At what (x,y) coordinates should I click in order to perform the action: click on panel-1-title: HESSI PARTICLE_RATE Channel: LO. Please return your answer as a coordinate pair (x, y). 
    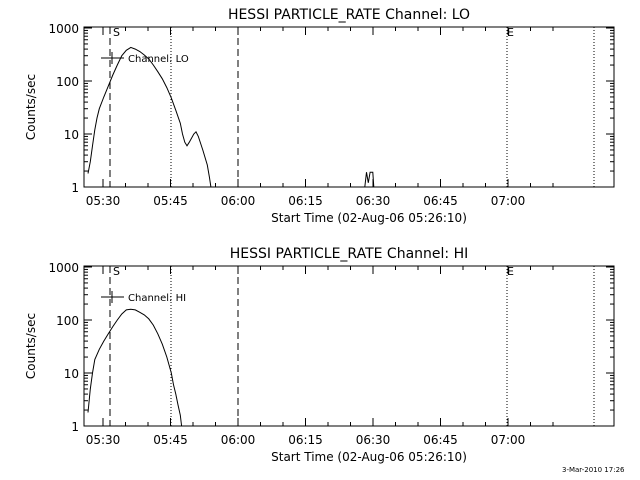
    Looking at the image, I should click on (349, 15).